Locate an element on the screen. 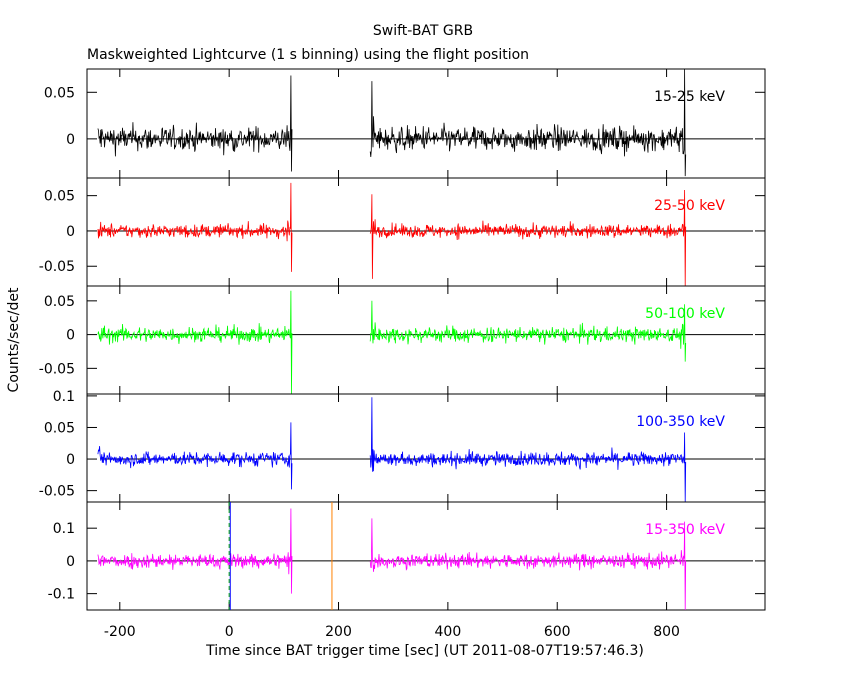 Image resolution: width=850 pixels, height=680 pixels. panel-3: 0.1 0.05 0 -0.05 100-350 keV is located at coordinates (402, 446).